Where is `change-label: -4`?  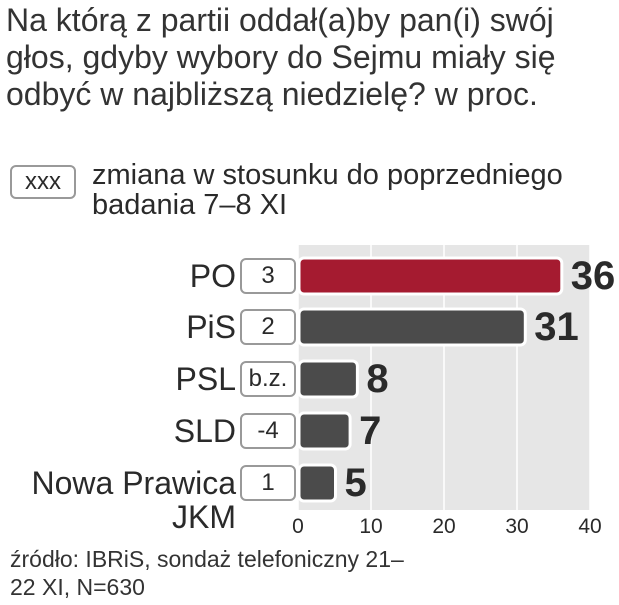 change-label: -4 is located at coordinates (268, 431).